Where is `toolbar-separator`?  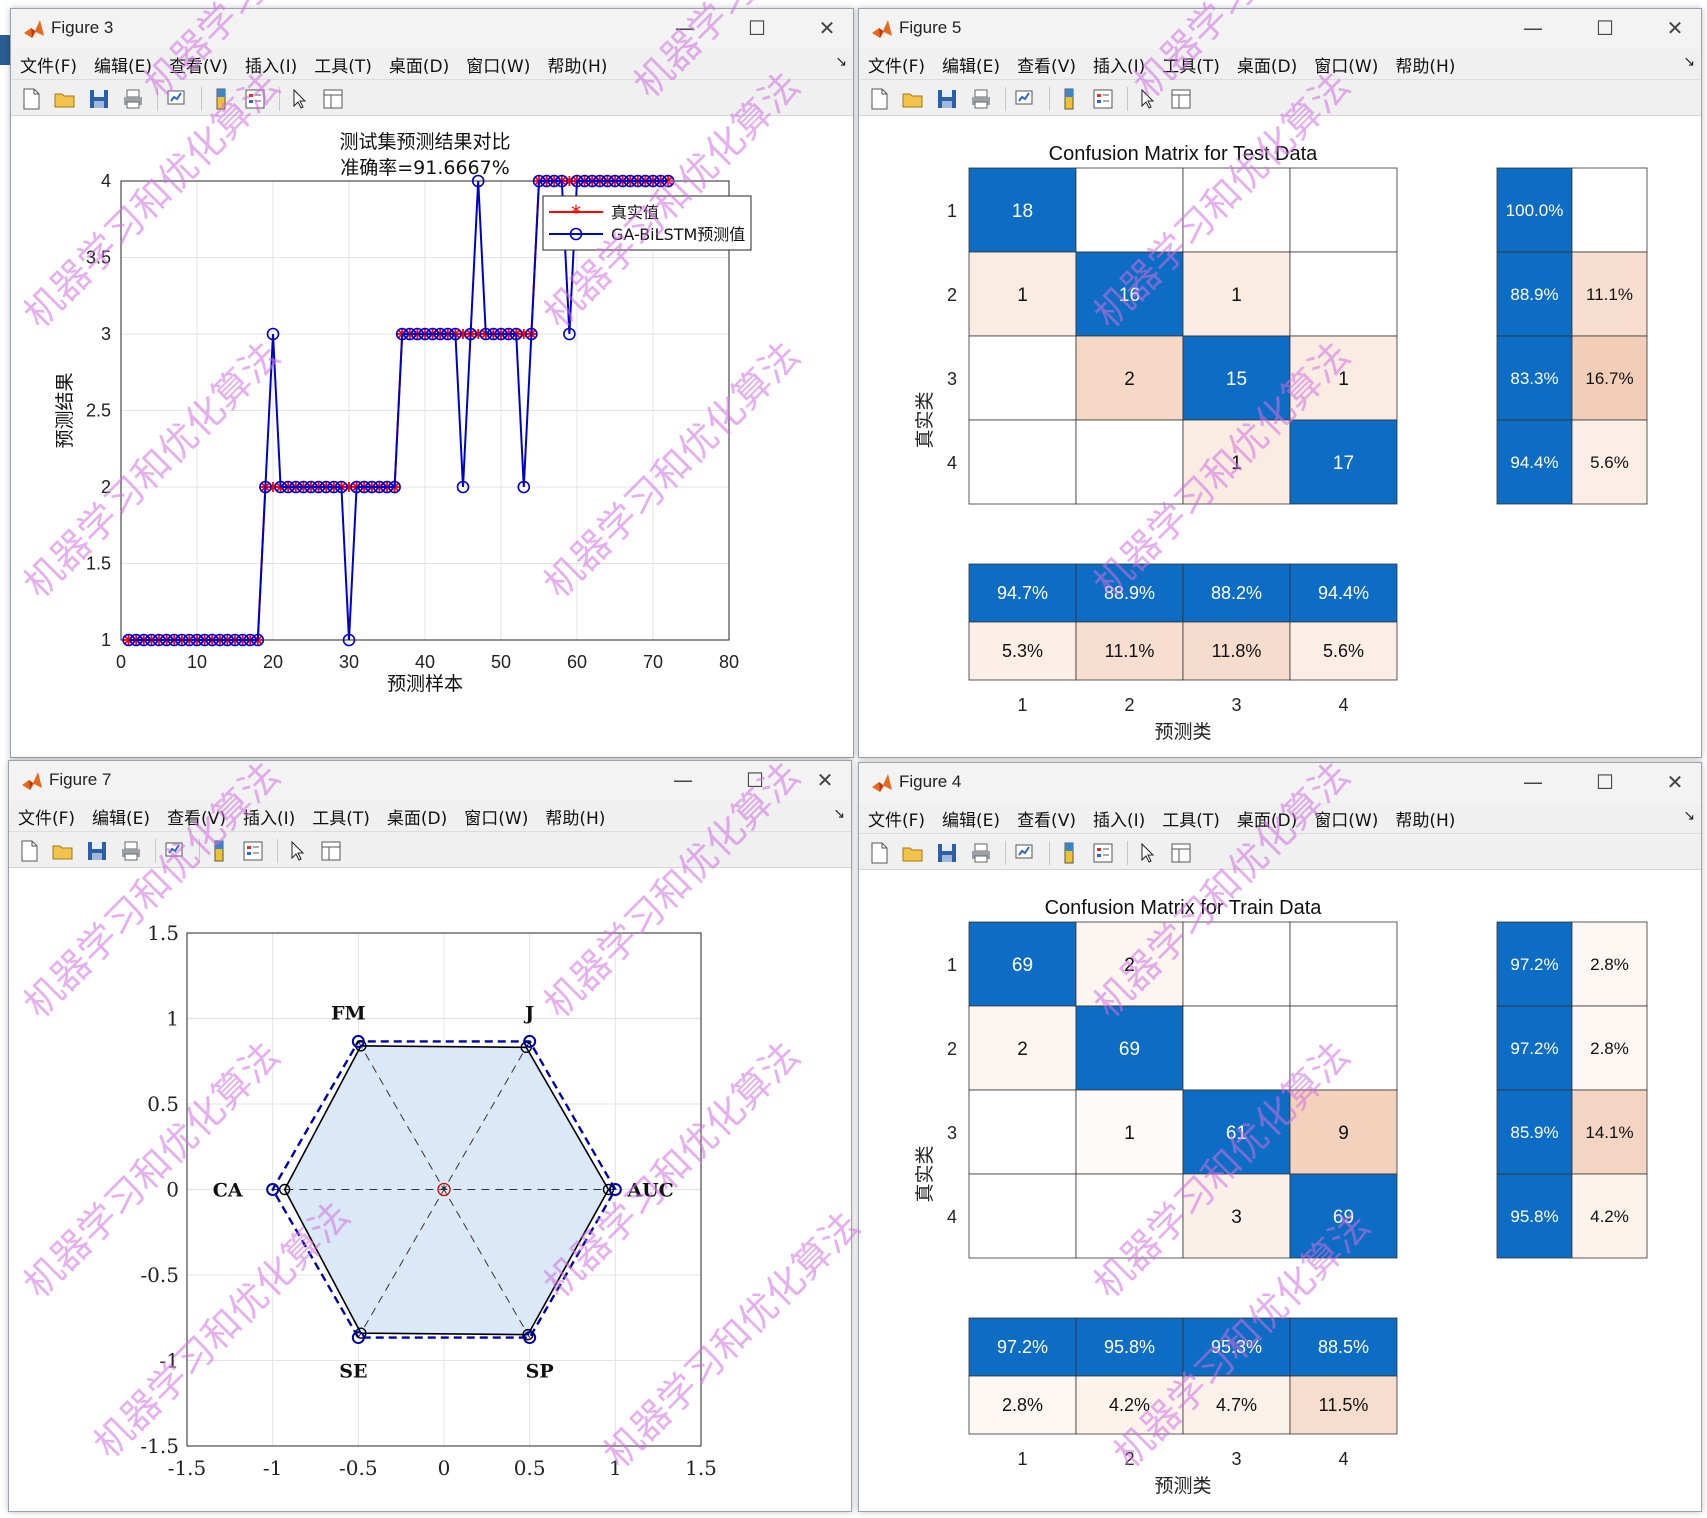
toolbar-separator is located at coordinates (277, 851).